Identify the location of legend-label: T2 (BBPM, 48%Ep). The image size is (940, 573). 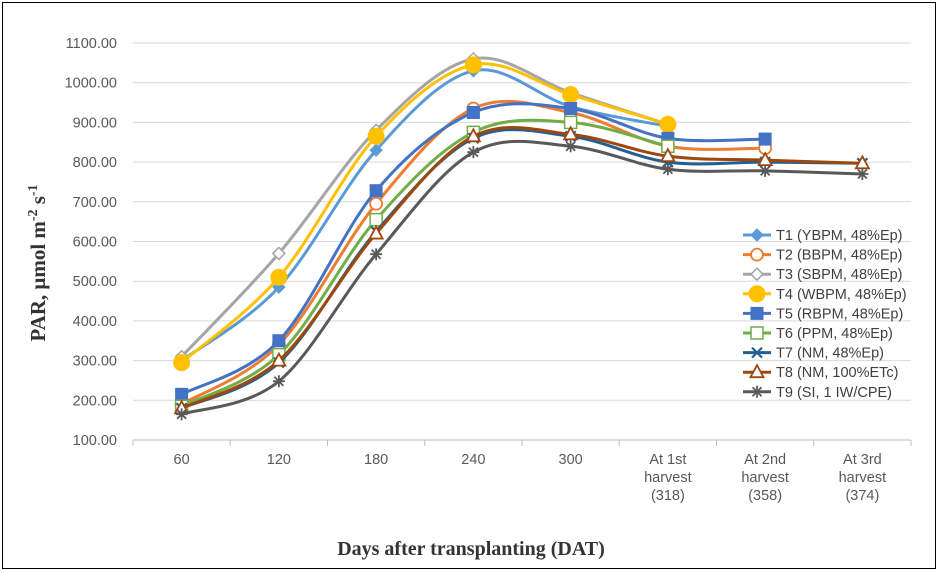
(839, 256).